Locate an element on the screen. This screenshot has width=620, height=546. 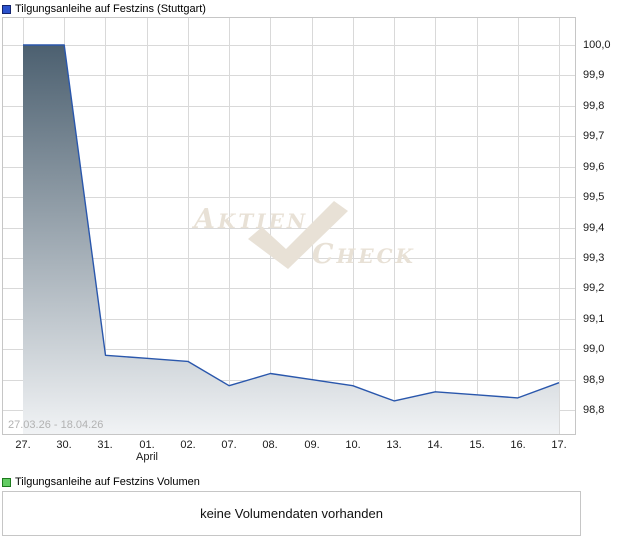
x-month-label: April is located at coordinates (146, 457).